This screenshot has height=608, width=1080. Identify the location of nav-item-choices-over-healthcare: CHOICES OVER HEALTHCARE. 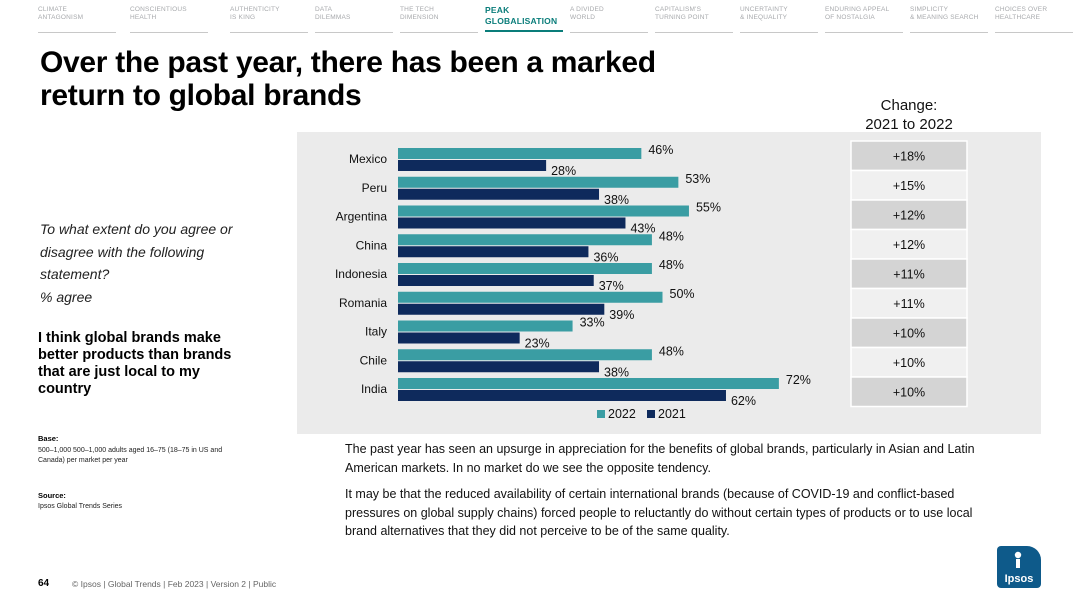
(1034, 19).